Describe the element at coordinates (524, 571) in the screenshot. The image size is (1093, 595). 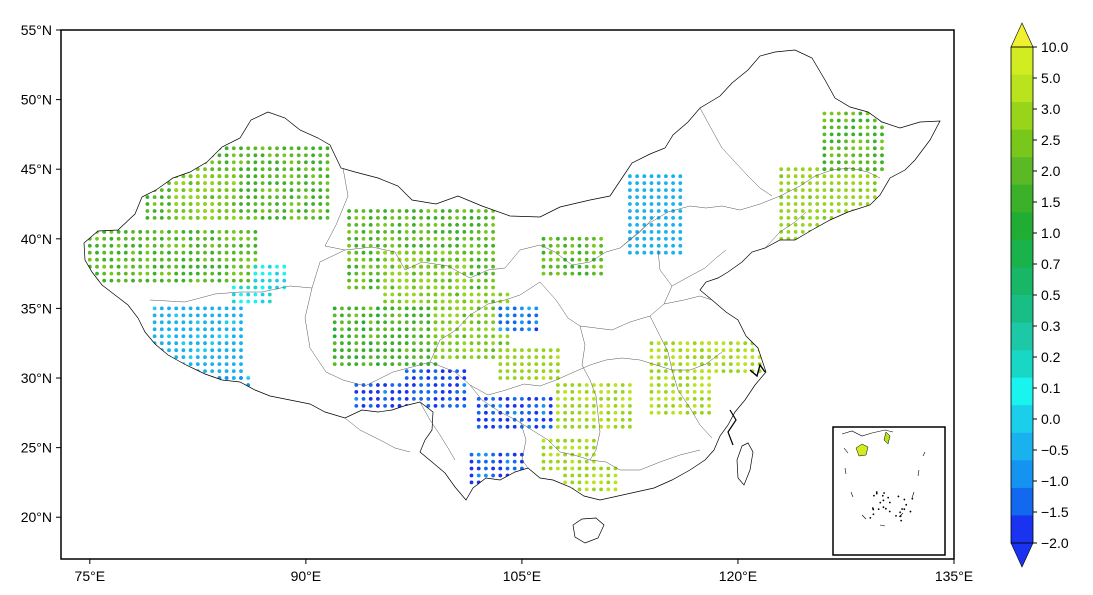
I see `longitude-axis: 75°E 90°E 105°E 120°E 135°E` at that location.